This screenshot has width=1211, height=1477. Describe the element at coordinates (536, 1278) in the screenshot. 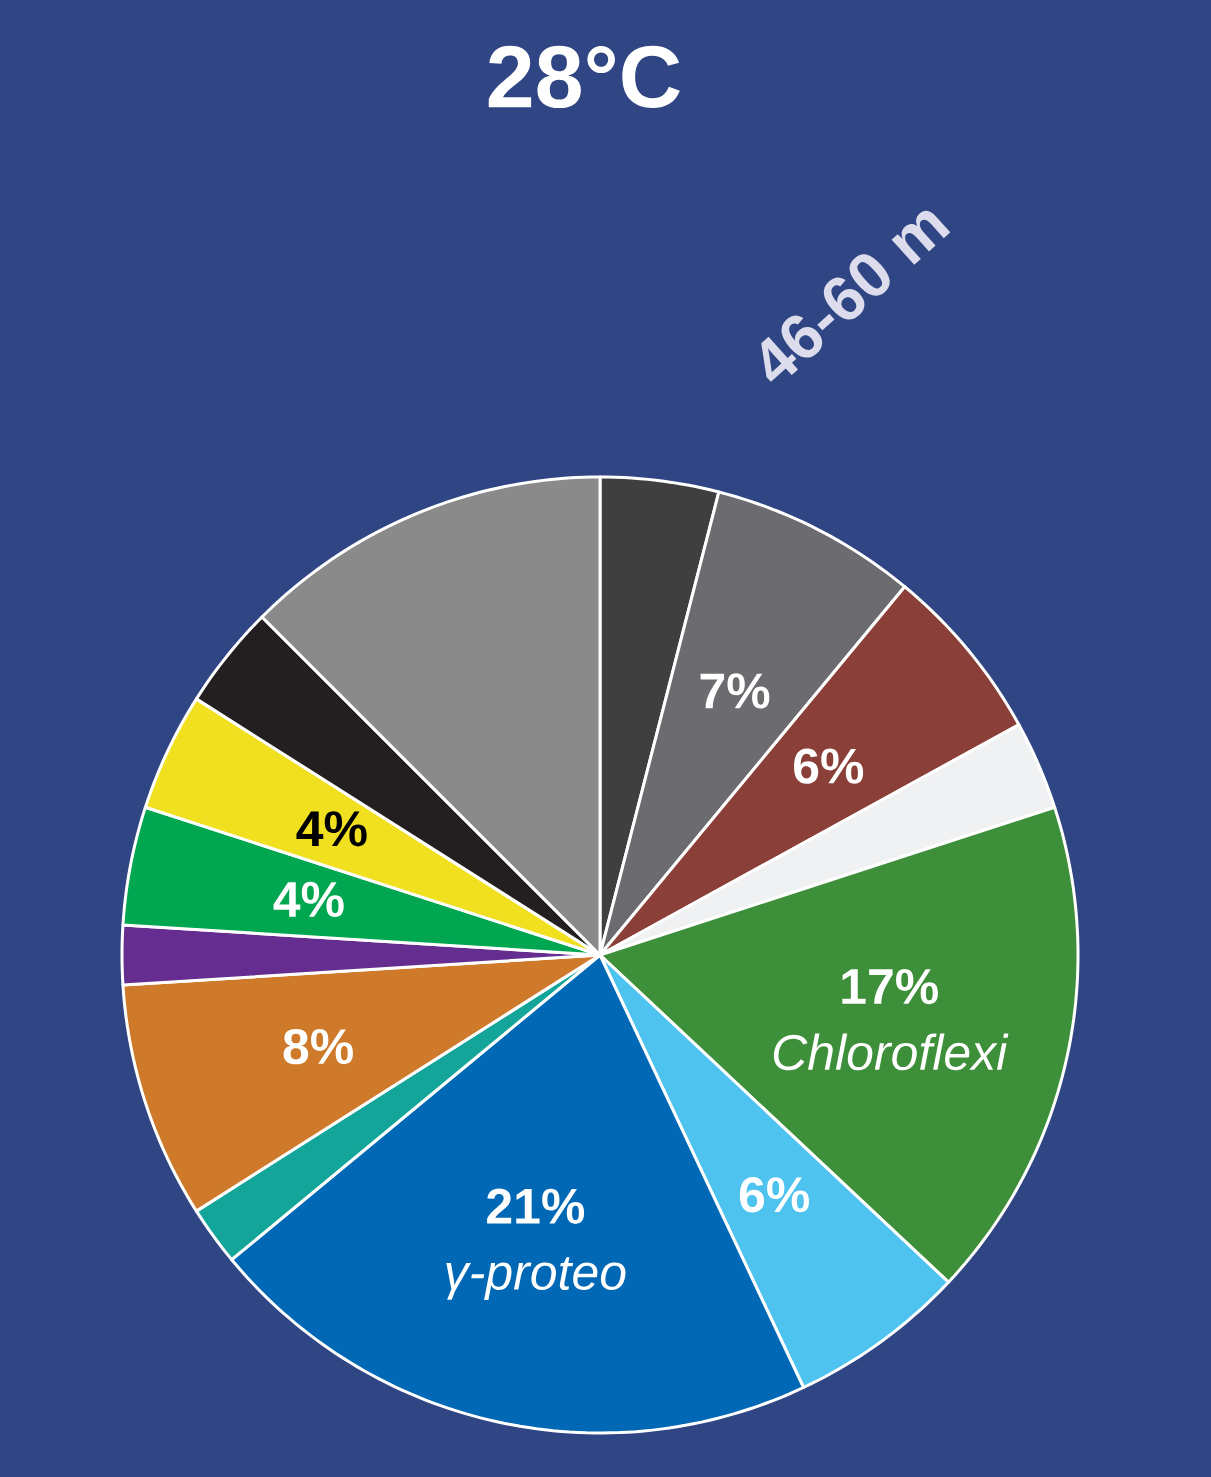

I see `slice-label: γ-proteo` at that location.